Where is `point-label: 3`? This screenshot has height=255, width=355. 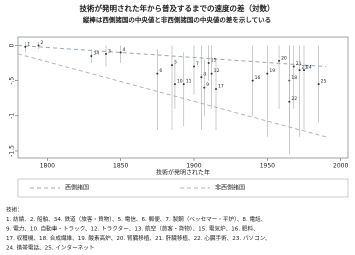 point-label: 3 is located at coordinates (109, 51).